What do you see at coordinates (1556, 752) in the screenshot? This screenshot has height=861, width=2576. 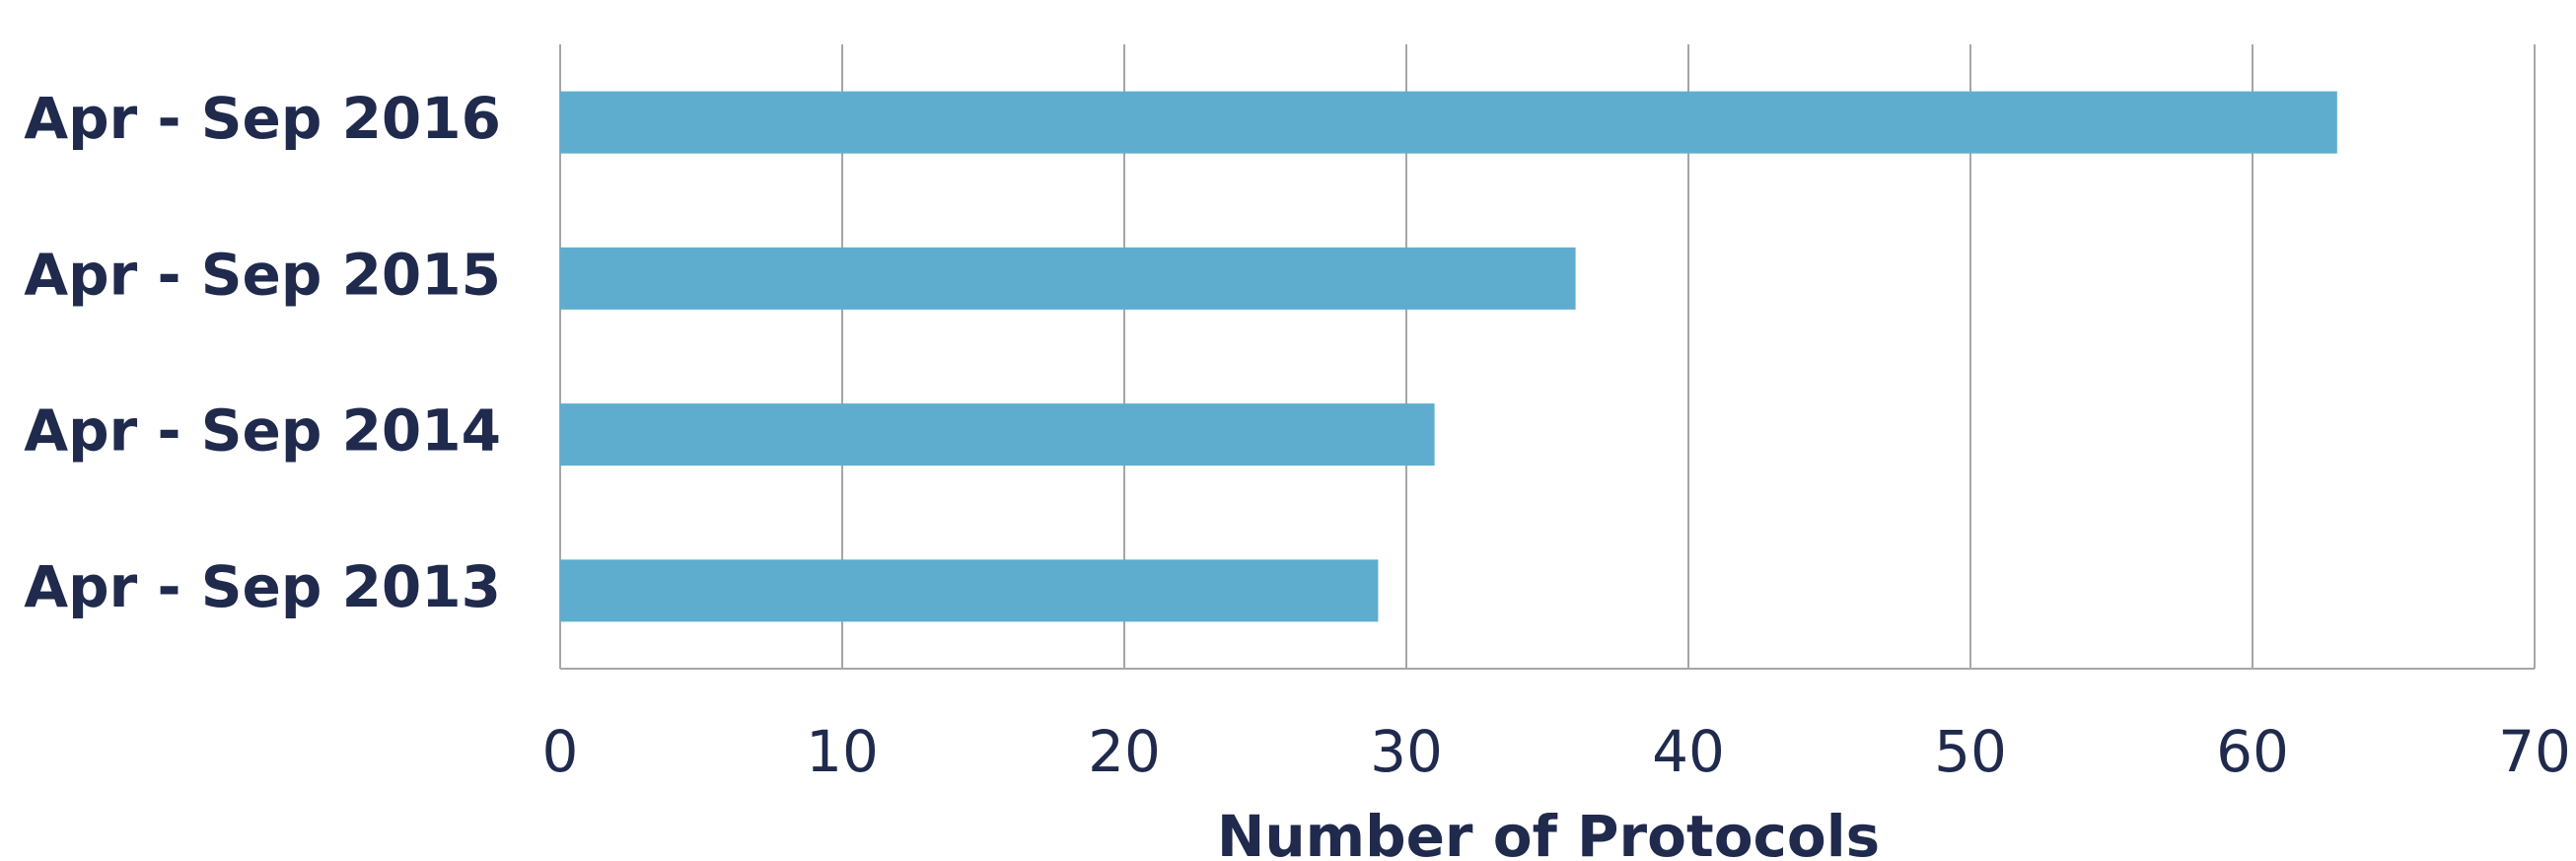 I see `x-tick-labels: 0 10 20 30 40 50 60 70` at bounding box center [1556, 752].